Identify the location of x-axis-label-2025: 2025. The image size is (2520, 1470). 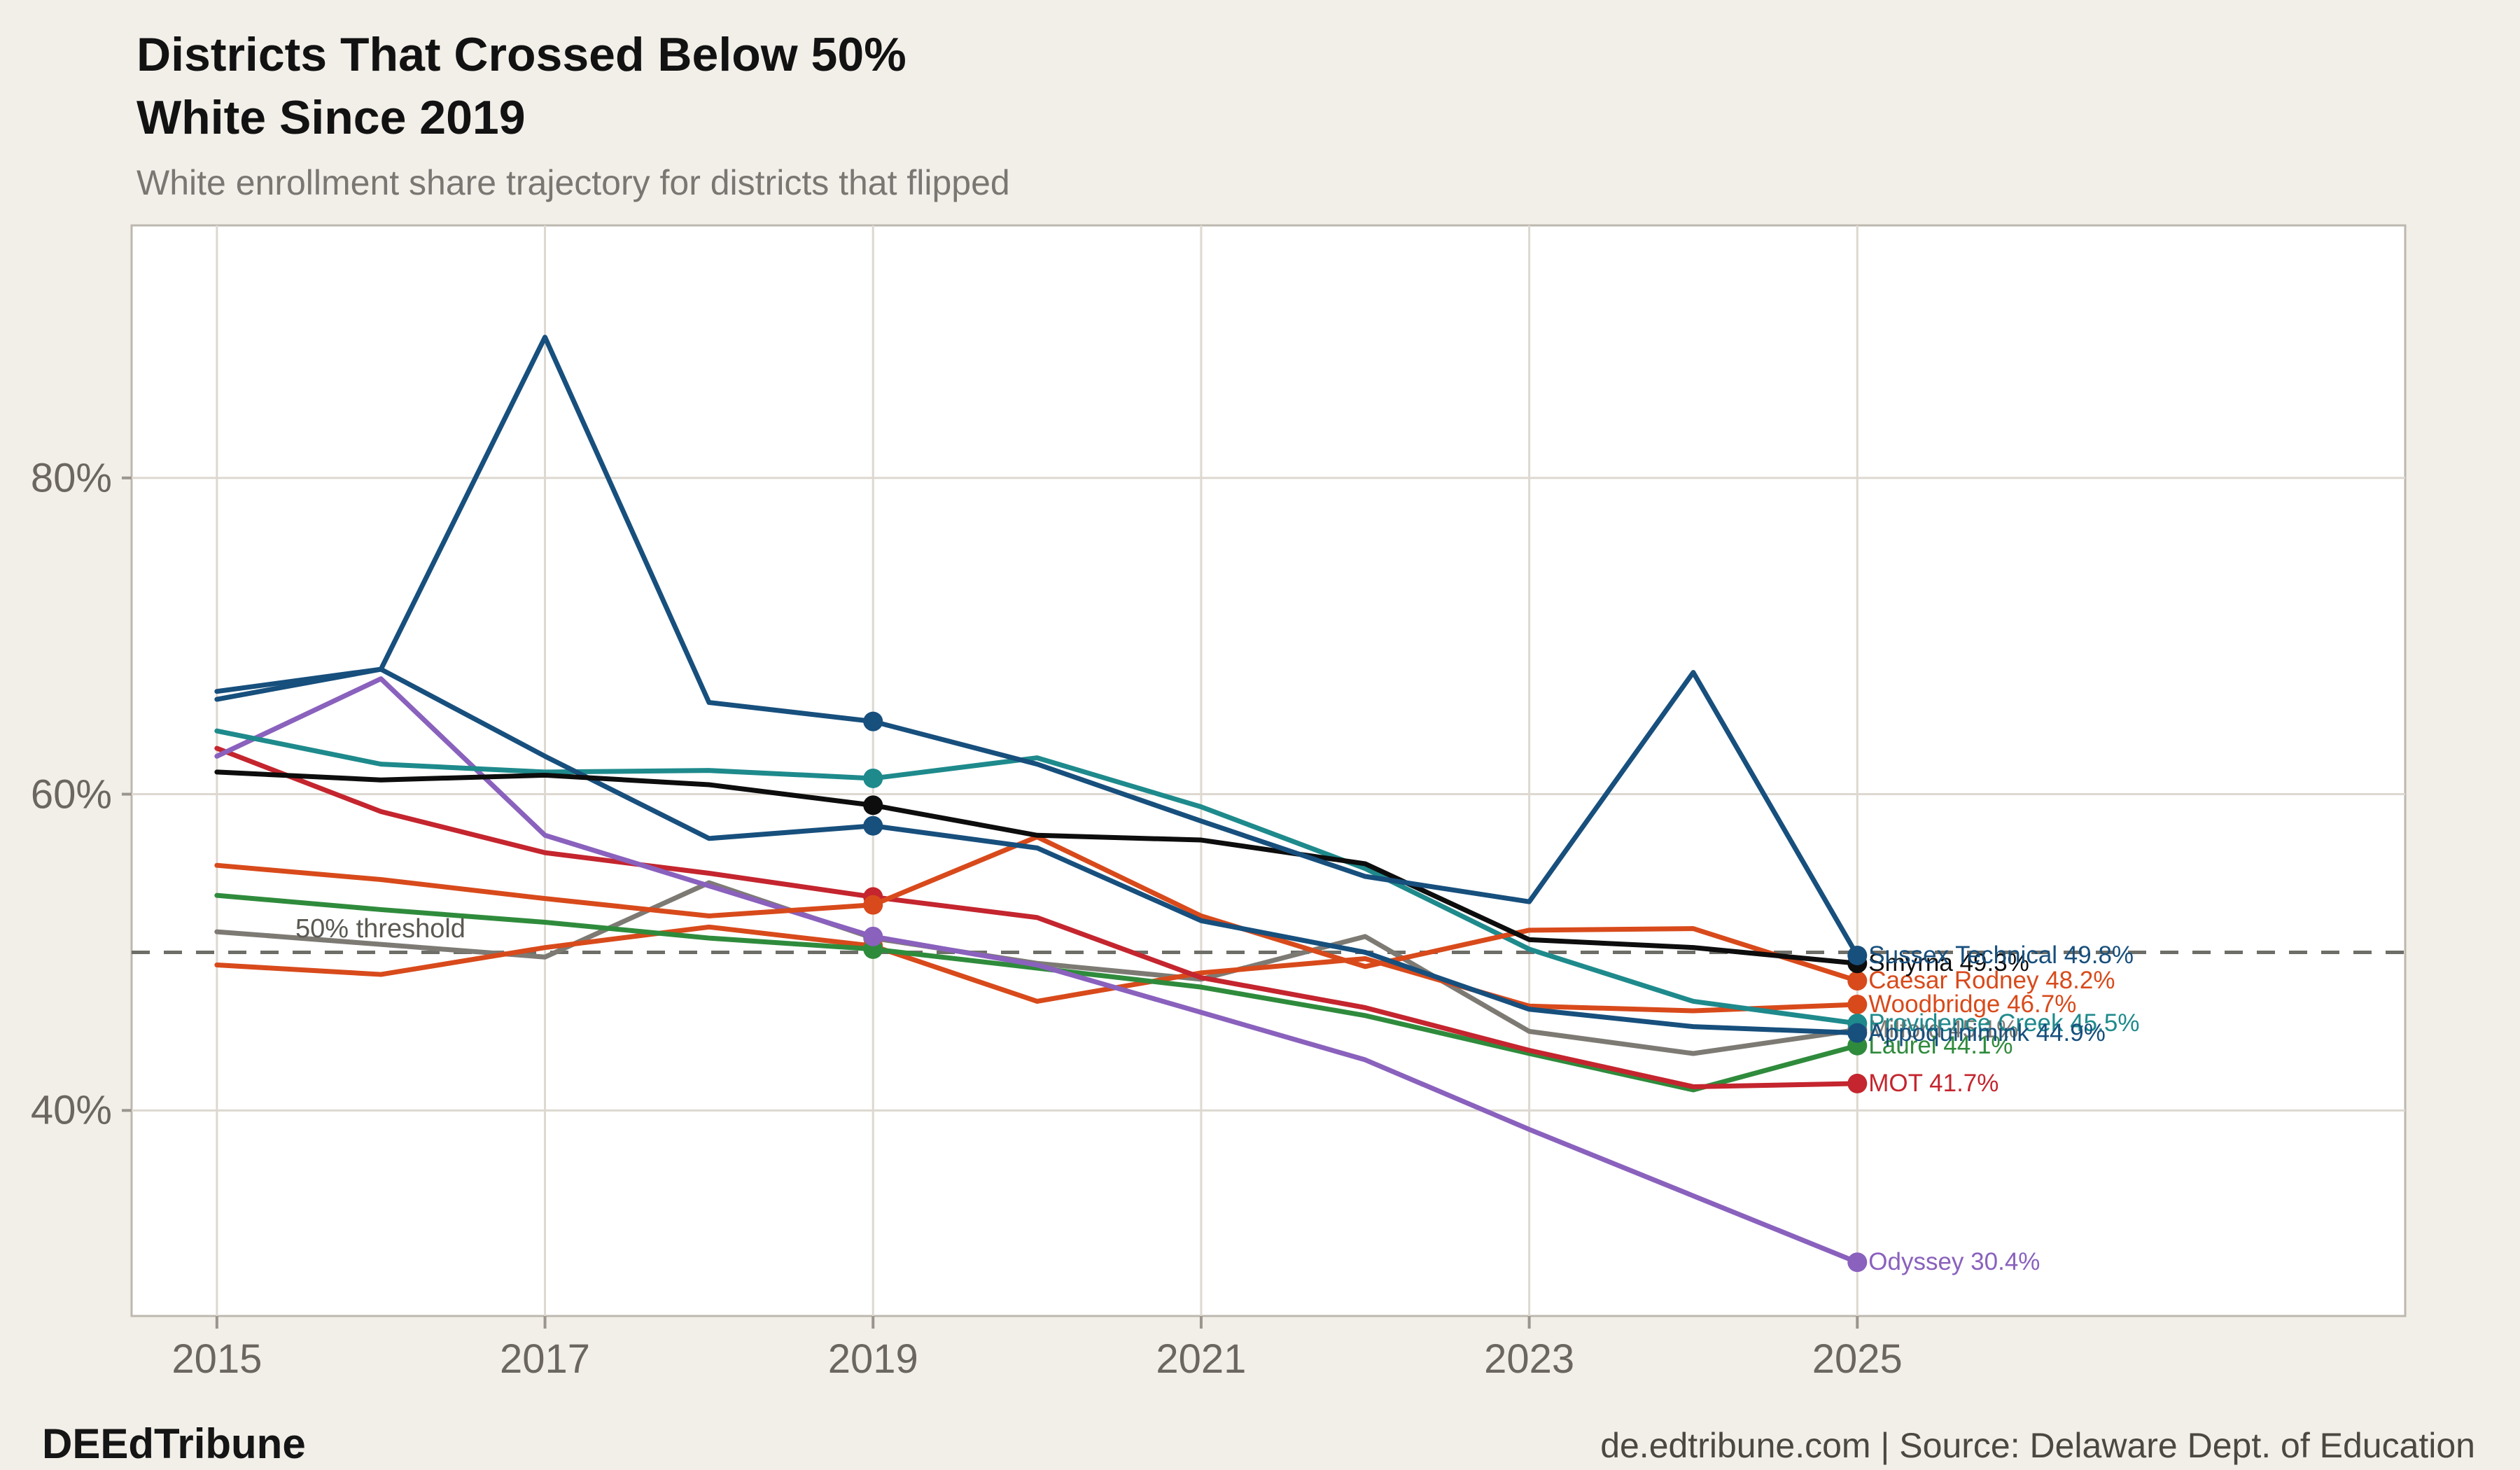
(1857, 1359).